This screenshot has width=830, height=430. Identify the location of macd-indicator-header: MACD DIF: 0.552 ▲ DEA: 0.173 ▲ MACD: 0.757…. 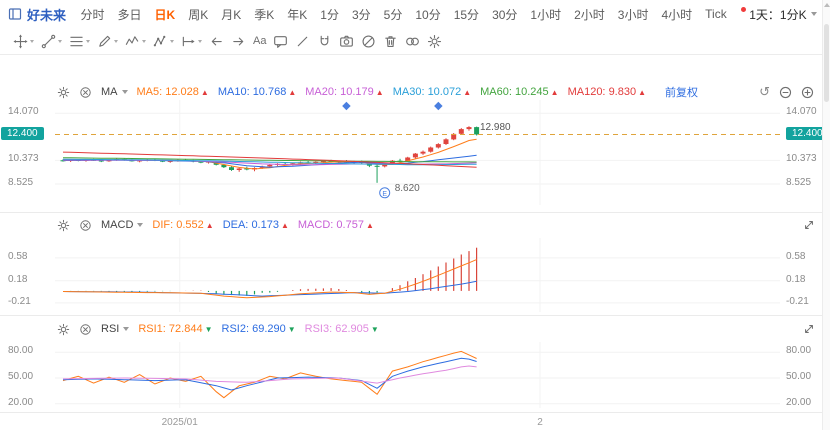
(215, 225).